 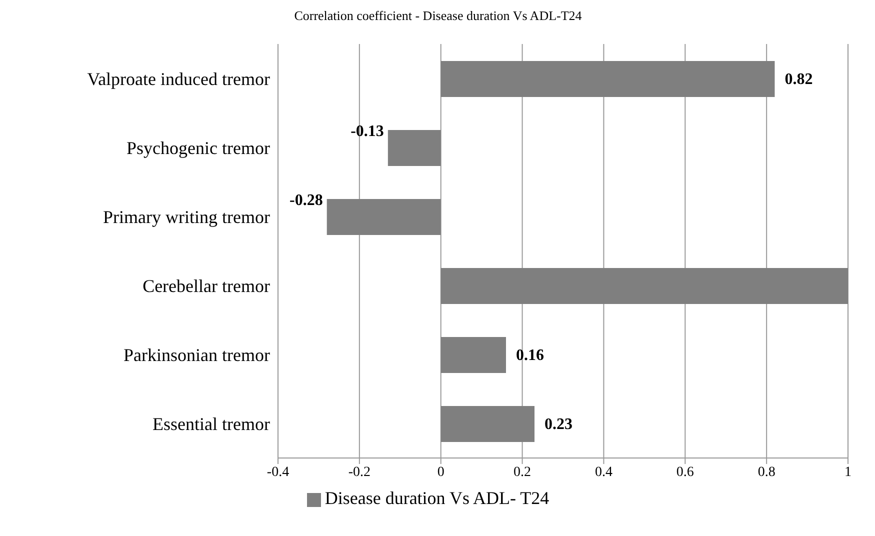 I want to click on y-tick-label: Primary writing tremor, so click(x=186, y=216).